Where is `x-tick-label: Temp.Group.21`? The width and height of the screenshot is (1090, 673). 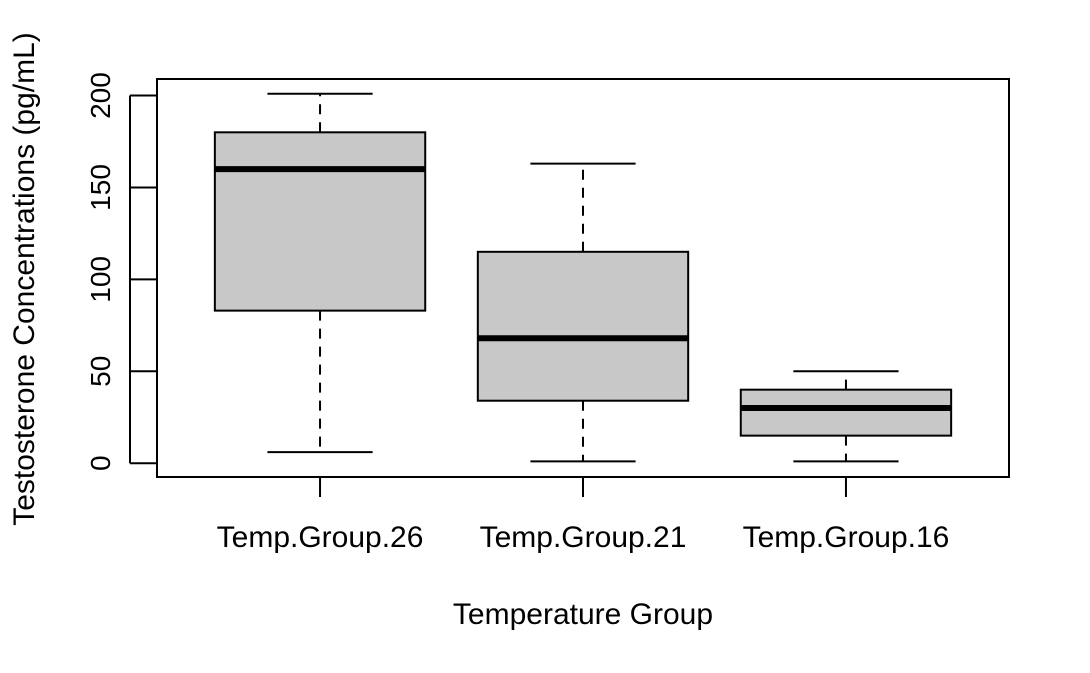
x-tick-label: Temp.Group.21 is located at coordinates (583, 537).